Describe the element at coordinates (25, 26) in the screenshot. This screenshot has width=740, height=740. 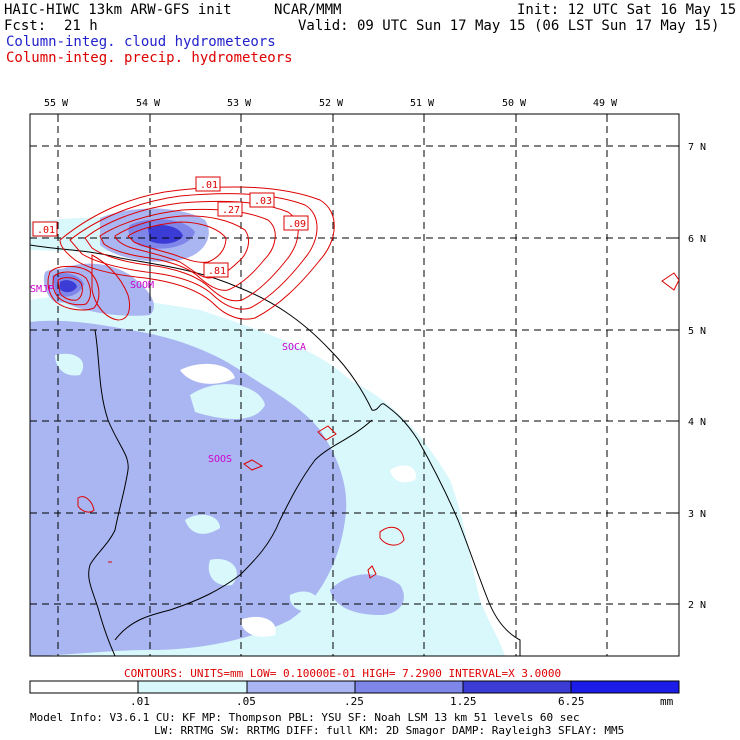
I see `forecast-label: Fcst:` at that location.